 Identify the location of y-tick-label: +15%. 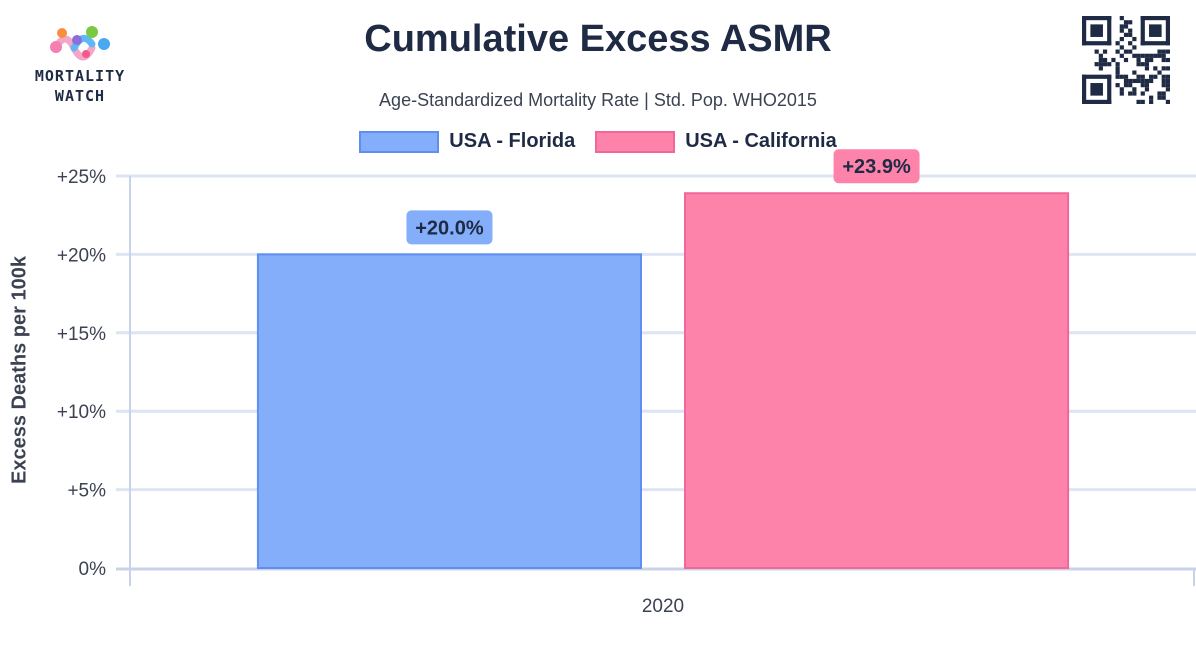
(81, 334).